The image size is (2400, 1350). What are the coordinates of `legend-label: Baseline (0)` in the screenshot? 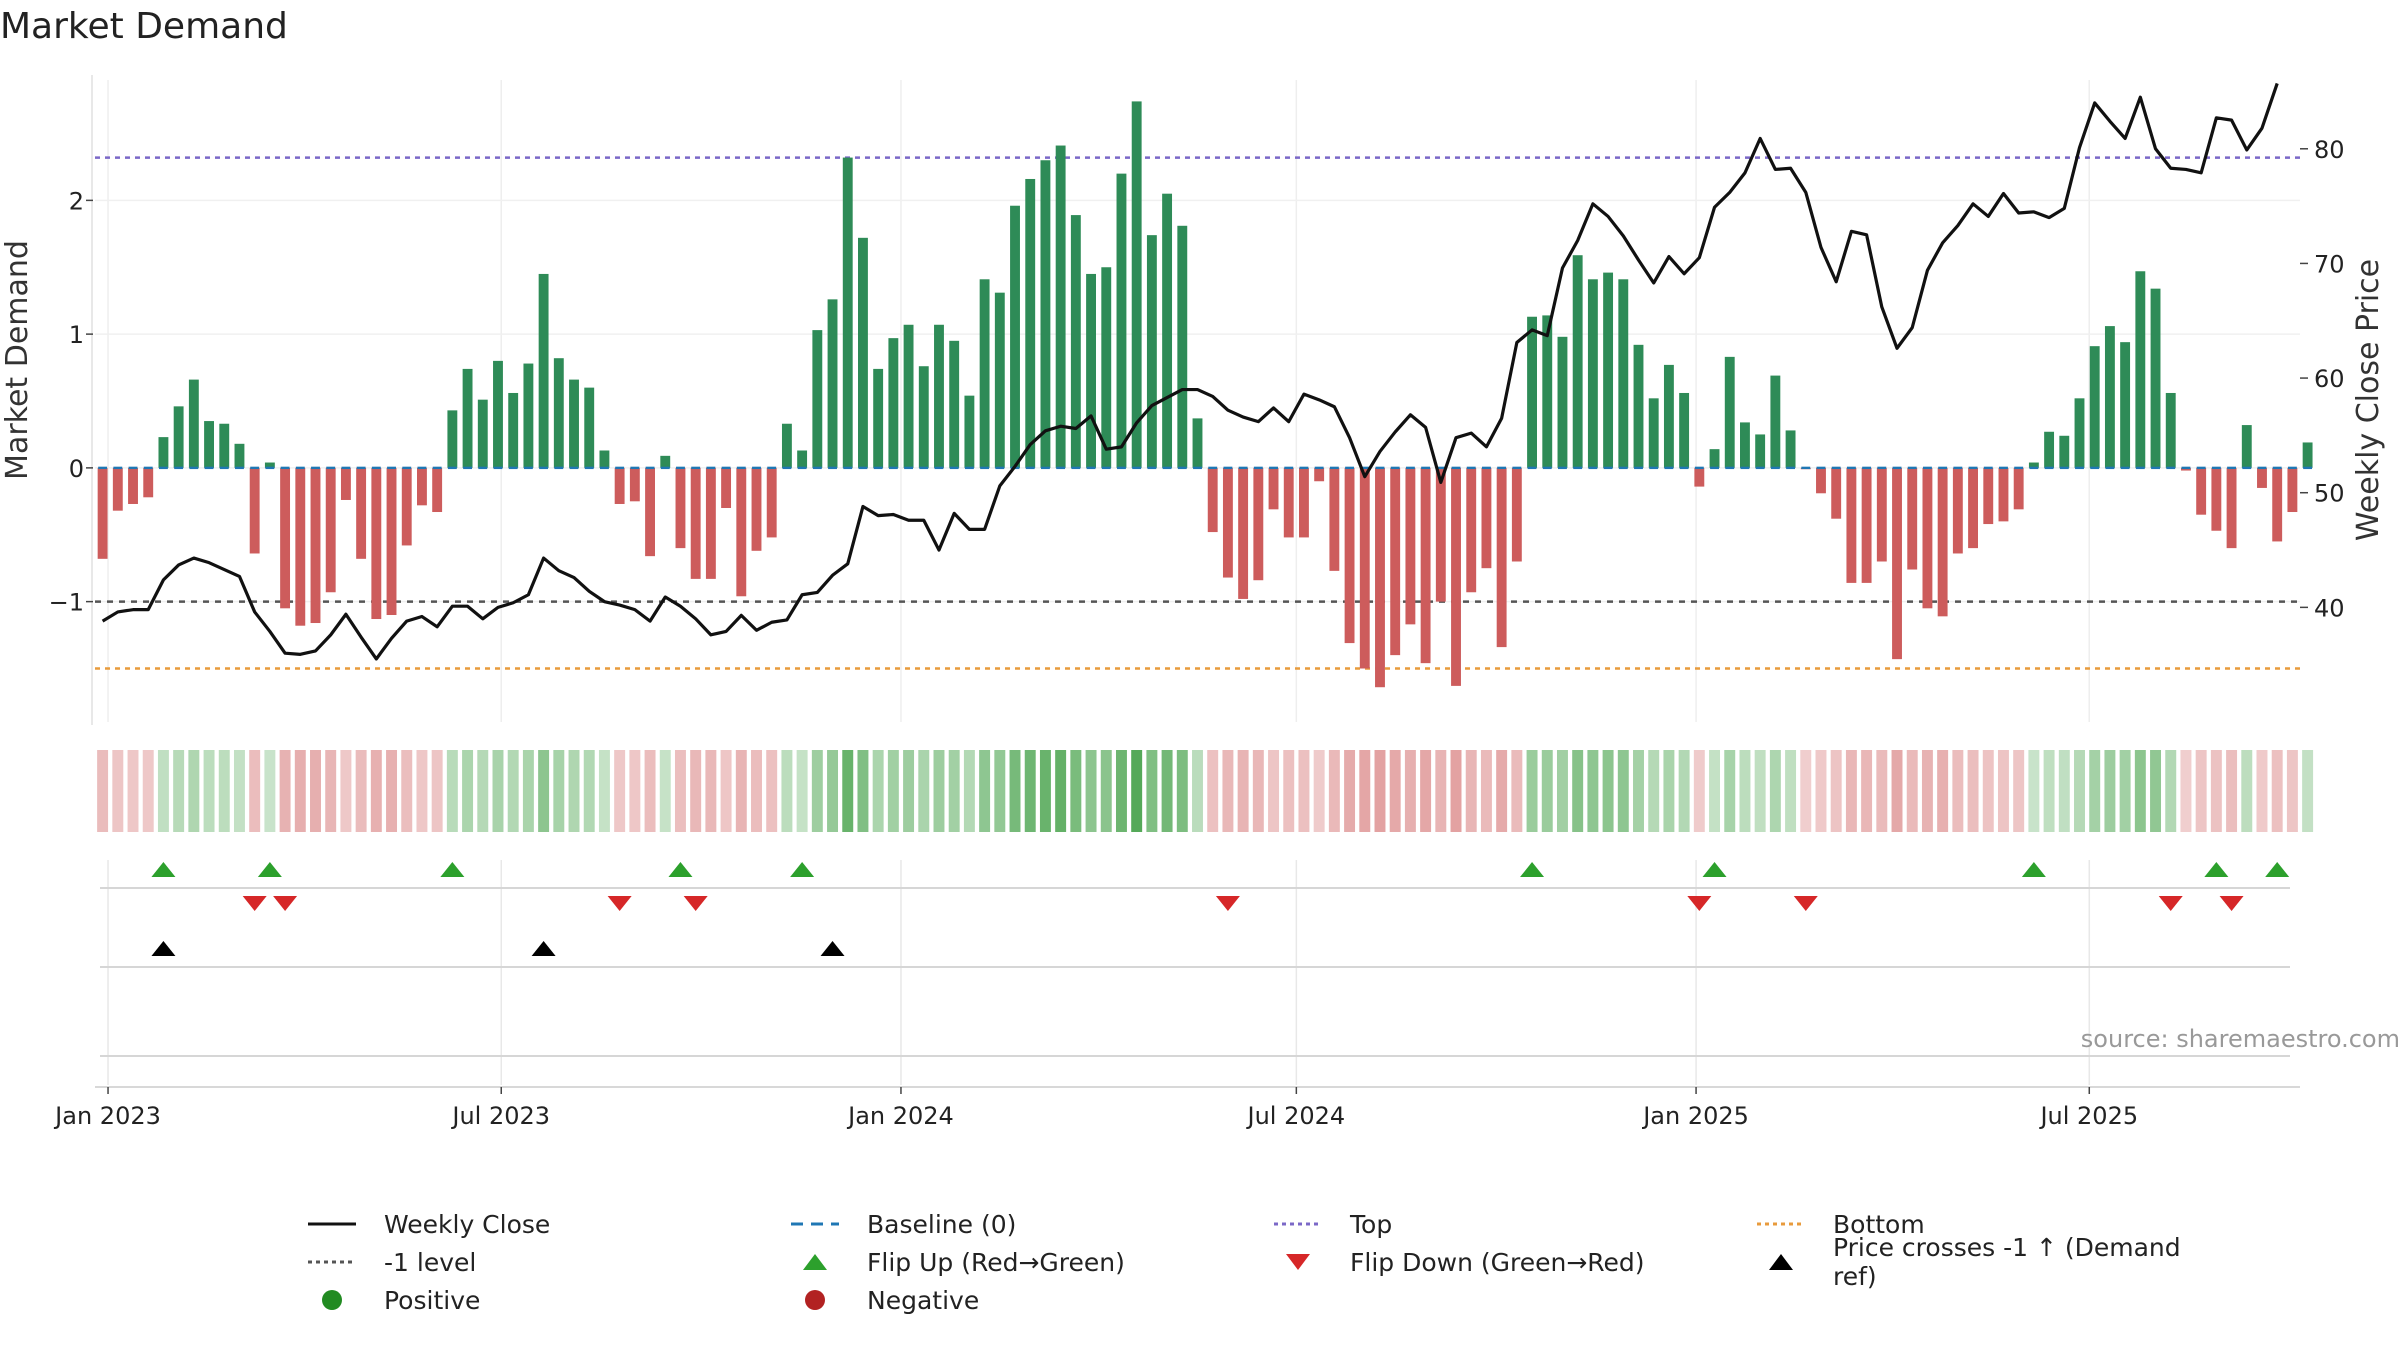 It's located at (942, 1224).